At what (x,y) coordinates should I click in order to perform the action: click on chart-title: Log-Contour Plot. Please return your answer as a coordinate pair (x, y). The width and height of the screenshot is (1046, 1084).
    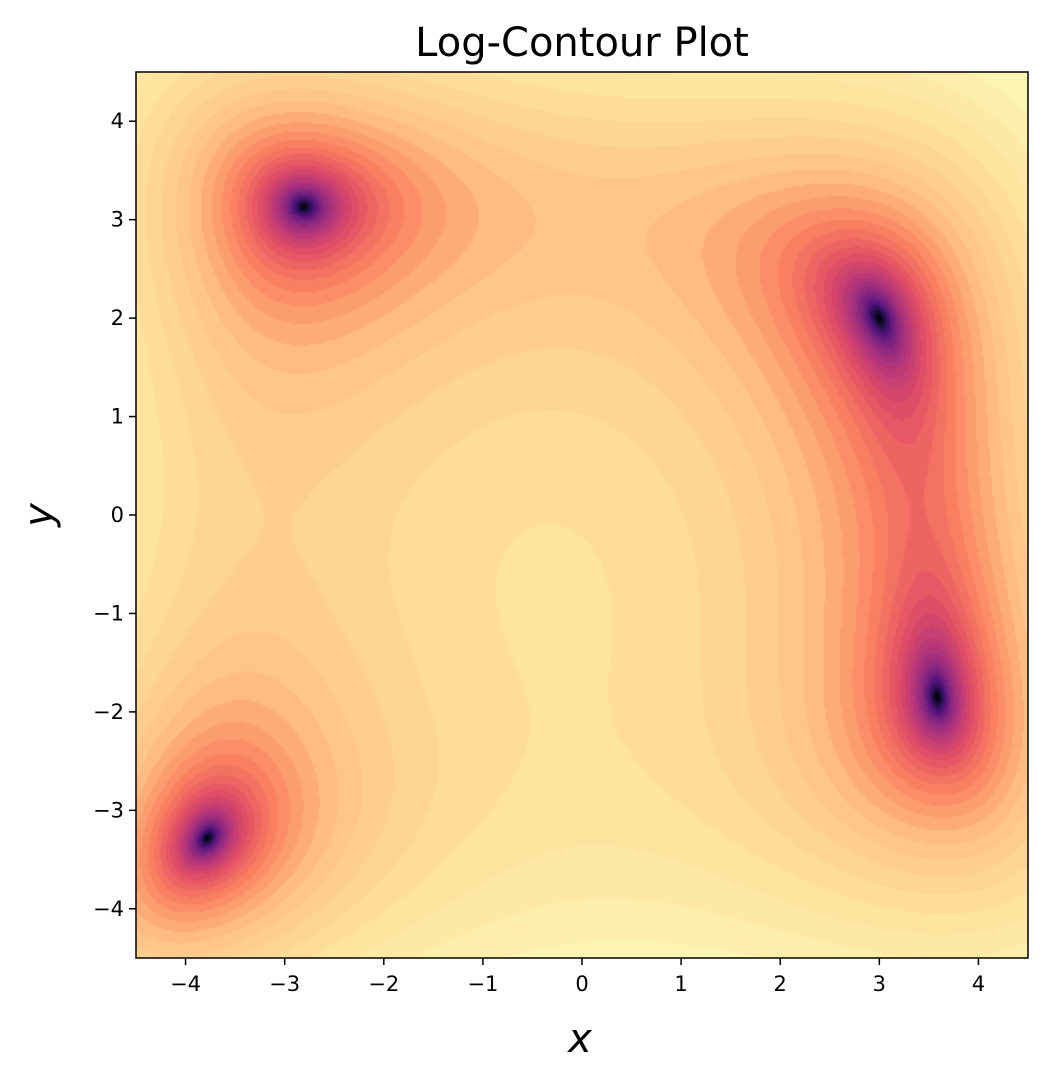
    Looking at the image, I should click on (582, 43).